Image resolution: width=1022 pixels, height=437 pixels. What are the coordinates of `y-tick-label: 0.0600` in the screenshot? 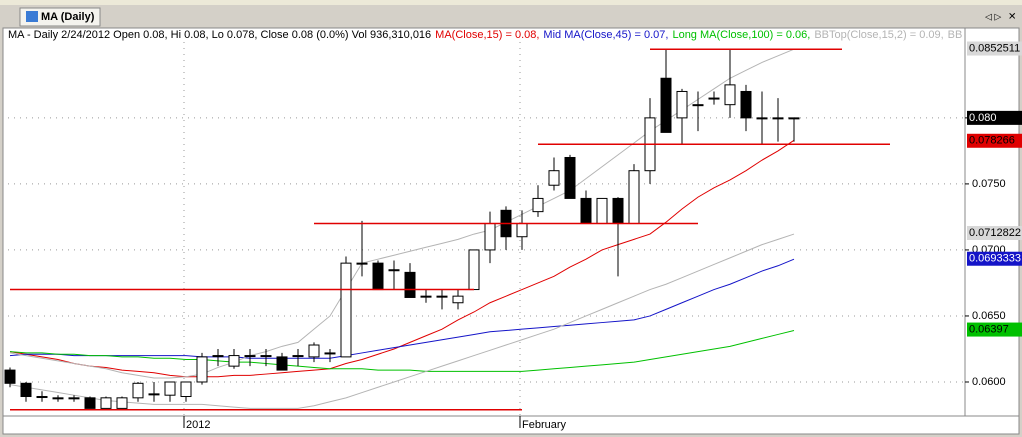 It's located at (989, 382).